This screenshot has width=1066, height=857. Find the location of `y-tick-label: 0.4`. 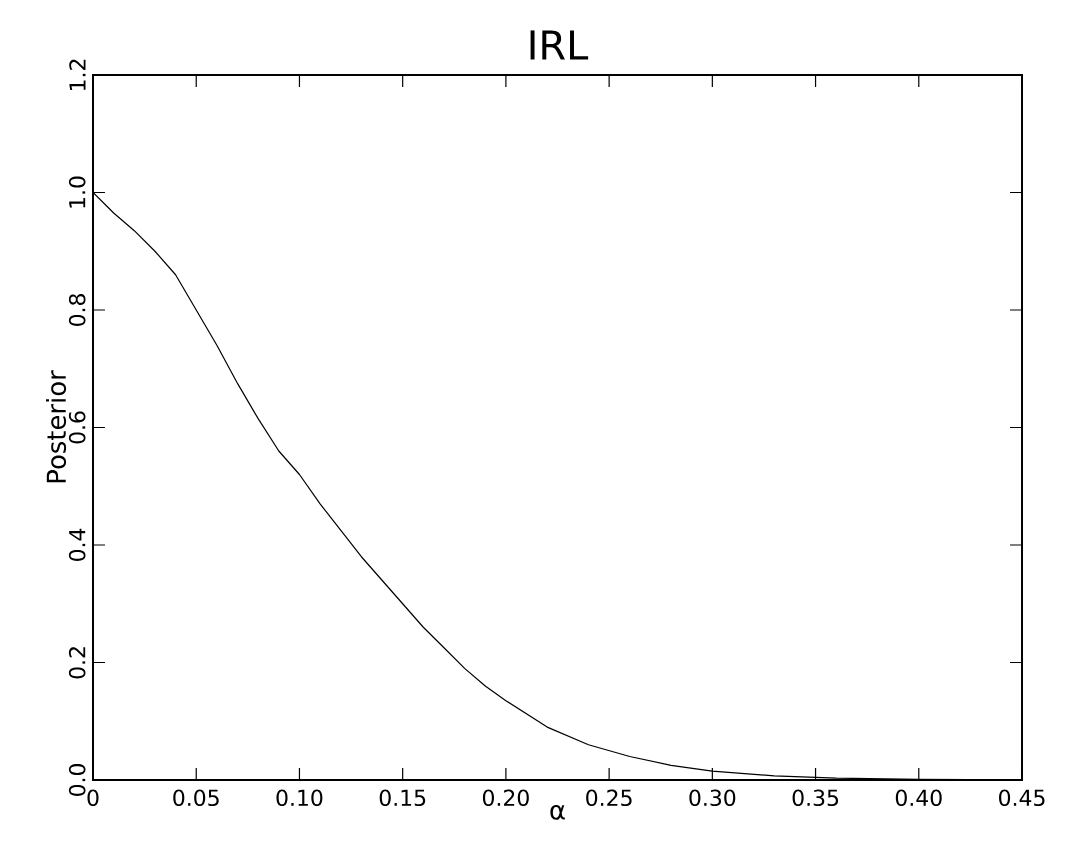

y-tick-label: 0.4 is located at coordinates (77, 544).